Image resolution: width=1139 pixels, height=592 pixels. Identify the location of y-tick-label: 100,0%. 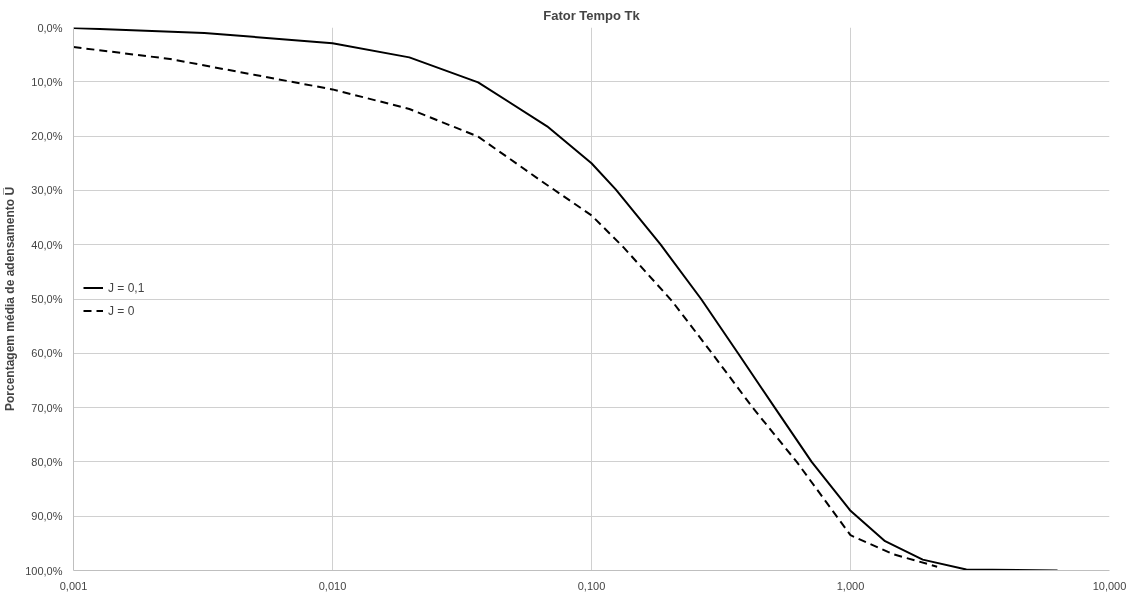
(44, 570).